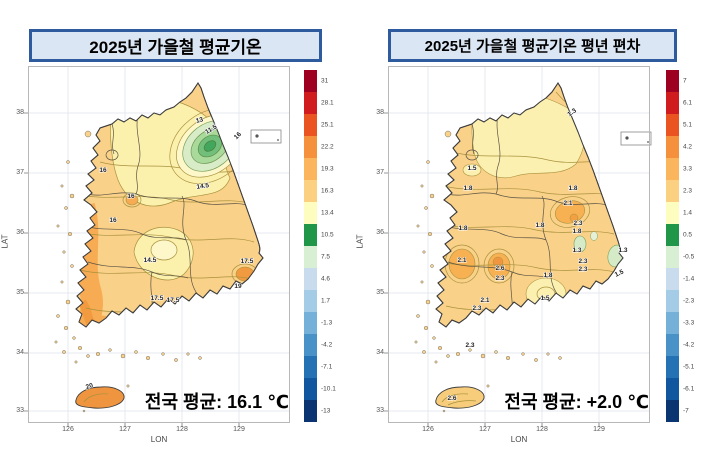 Image resolution: width=707 pixels, height=451 pixels. I want to click on colorbar-label: 10.5, so click(327, 235).